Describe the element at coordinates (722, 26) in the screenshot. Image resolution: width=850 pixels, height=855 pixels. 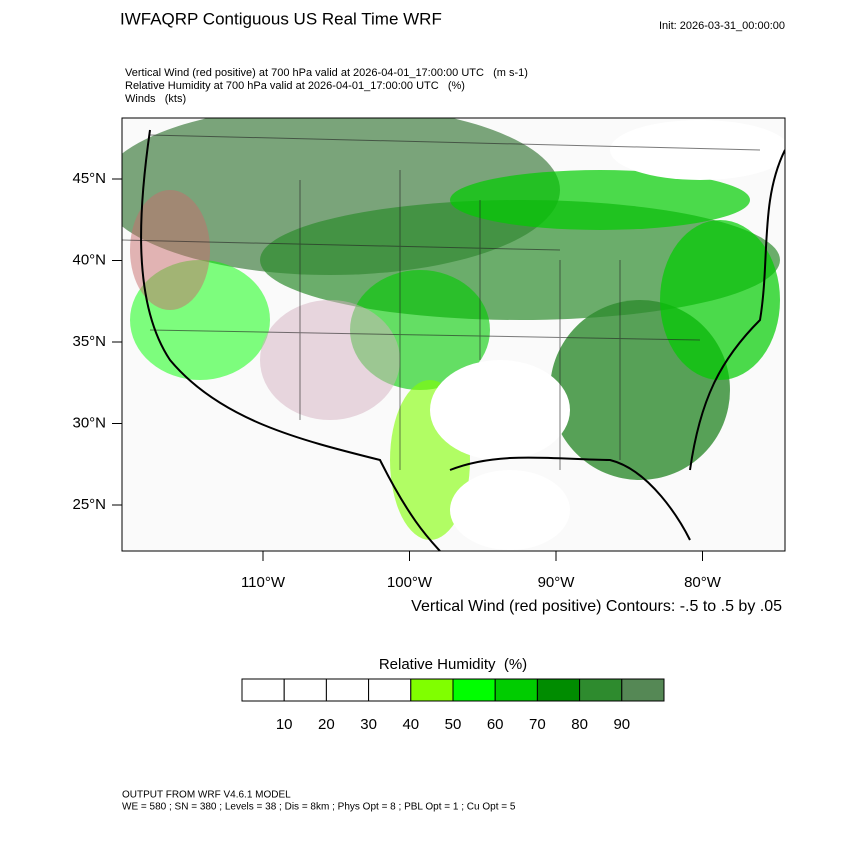
I see `init-time: Init: 2026-03-31_00:00:00` at that location.